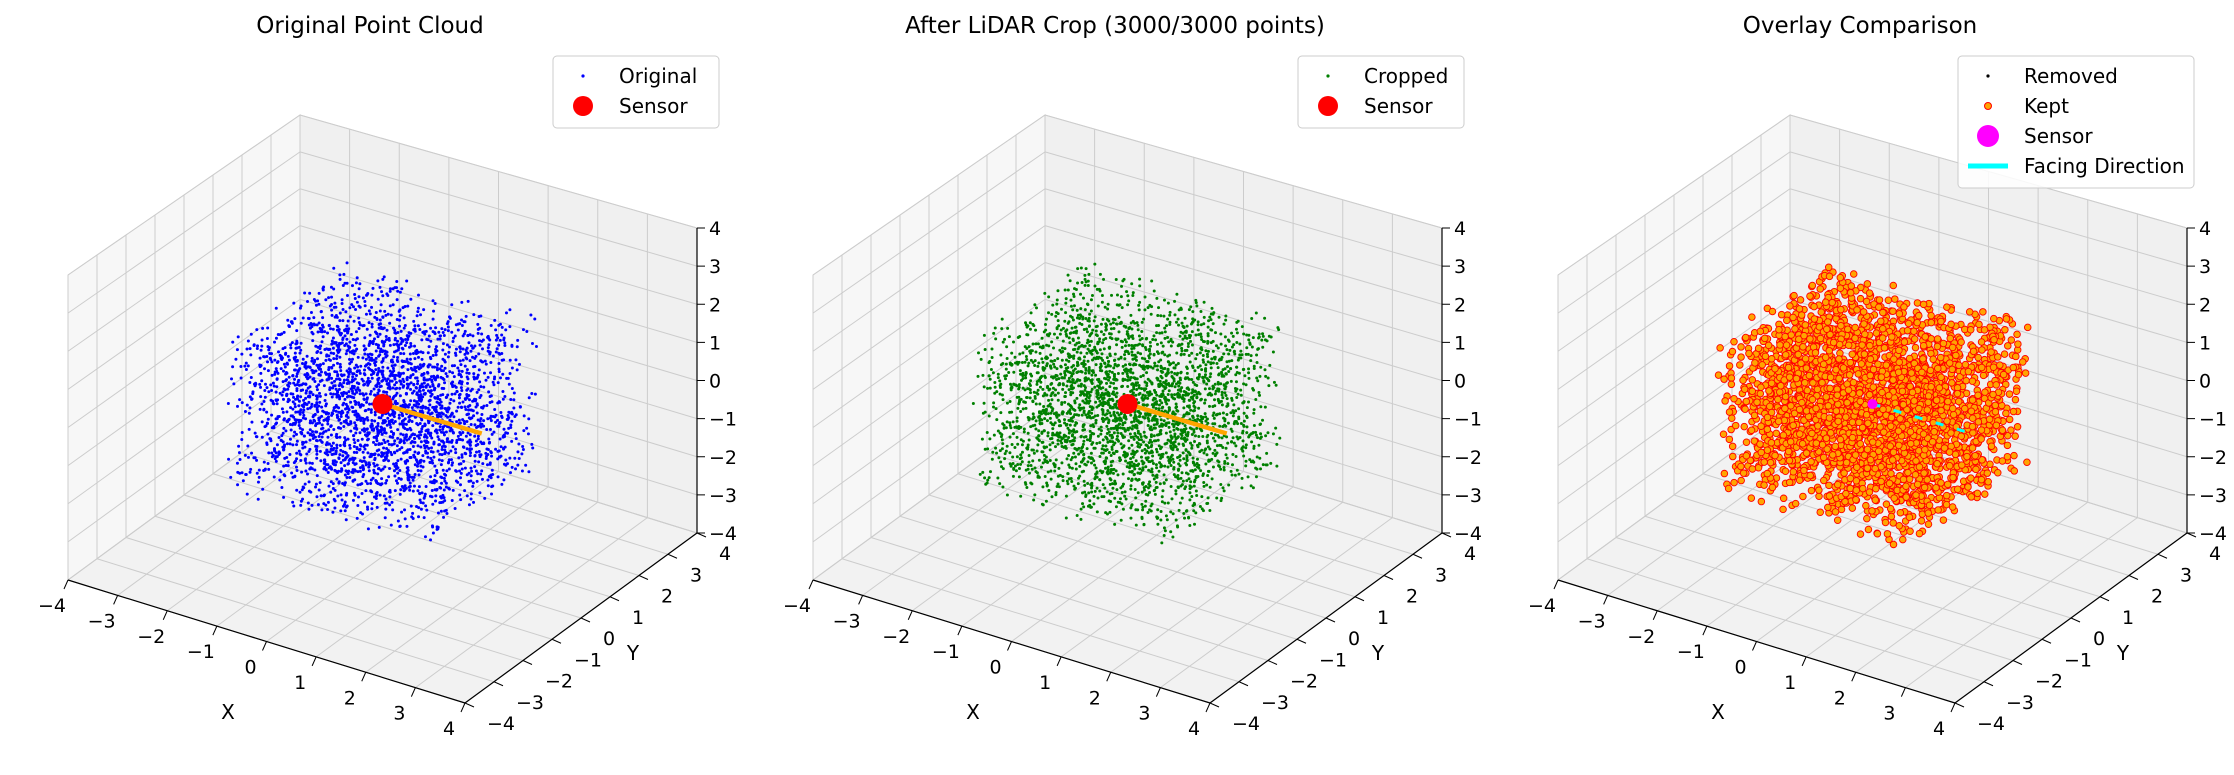 This screenshot has height=775, width=2234. Describe the element at coordinates (723, 458) in the screenshot. I see `z-tick-label: −2` at that location.